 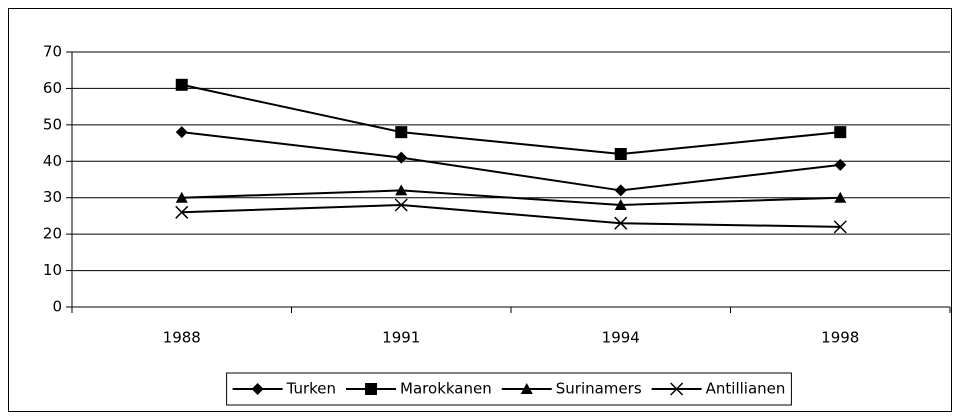 I want to click on x-tick-label: 1998, so click(x=840, y=338).